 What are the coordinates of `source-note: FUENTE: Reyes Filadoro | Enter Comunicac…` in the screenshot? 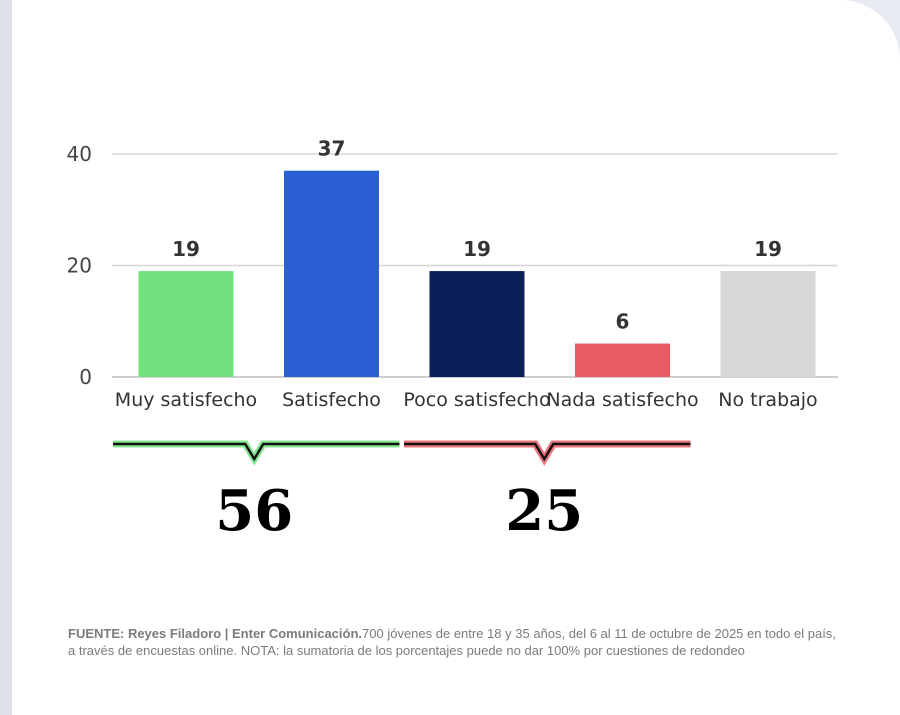 It's located at (453, 642).